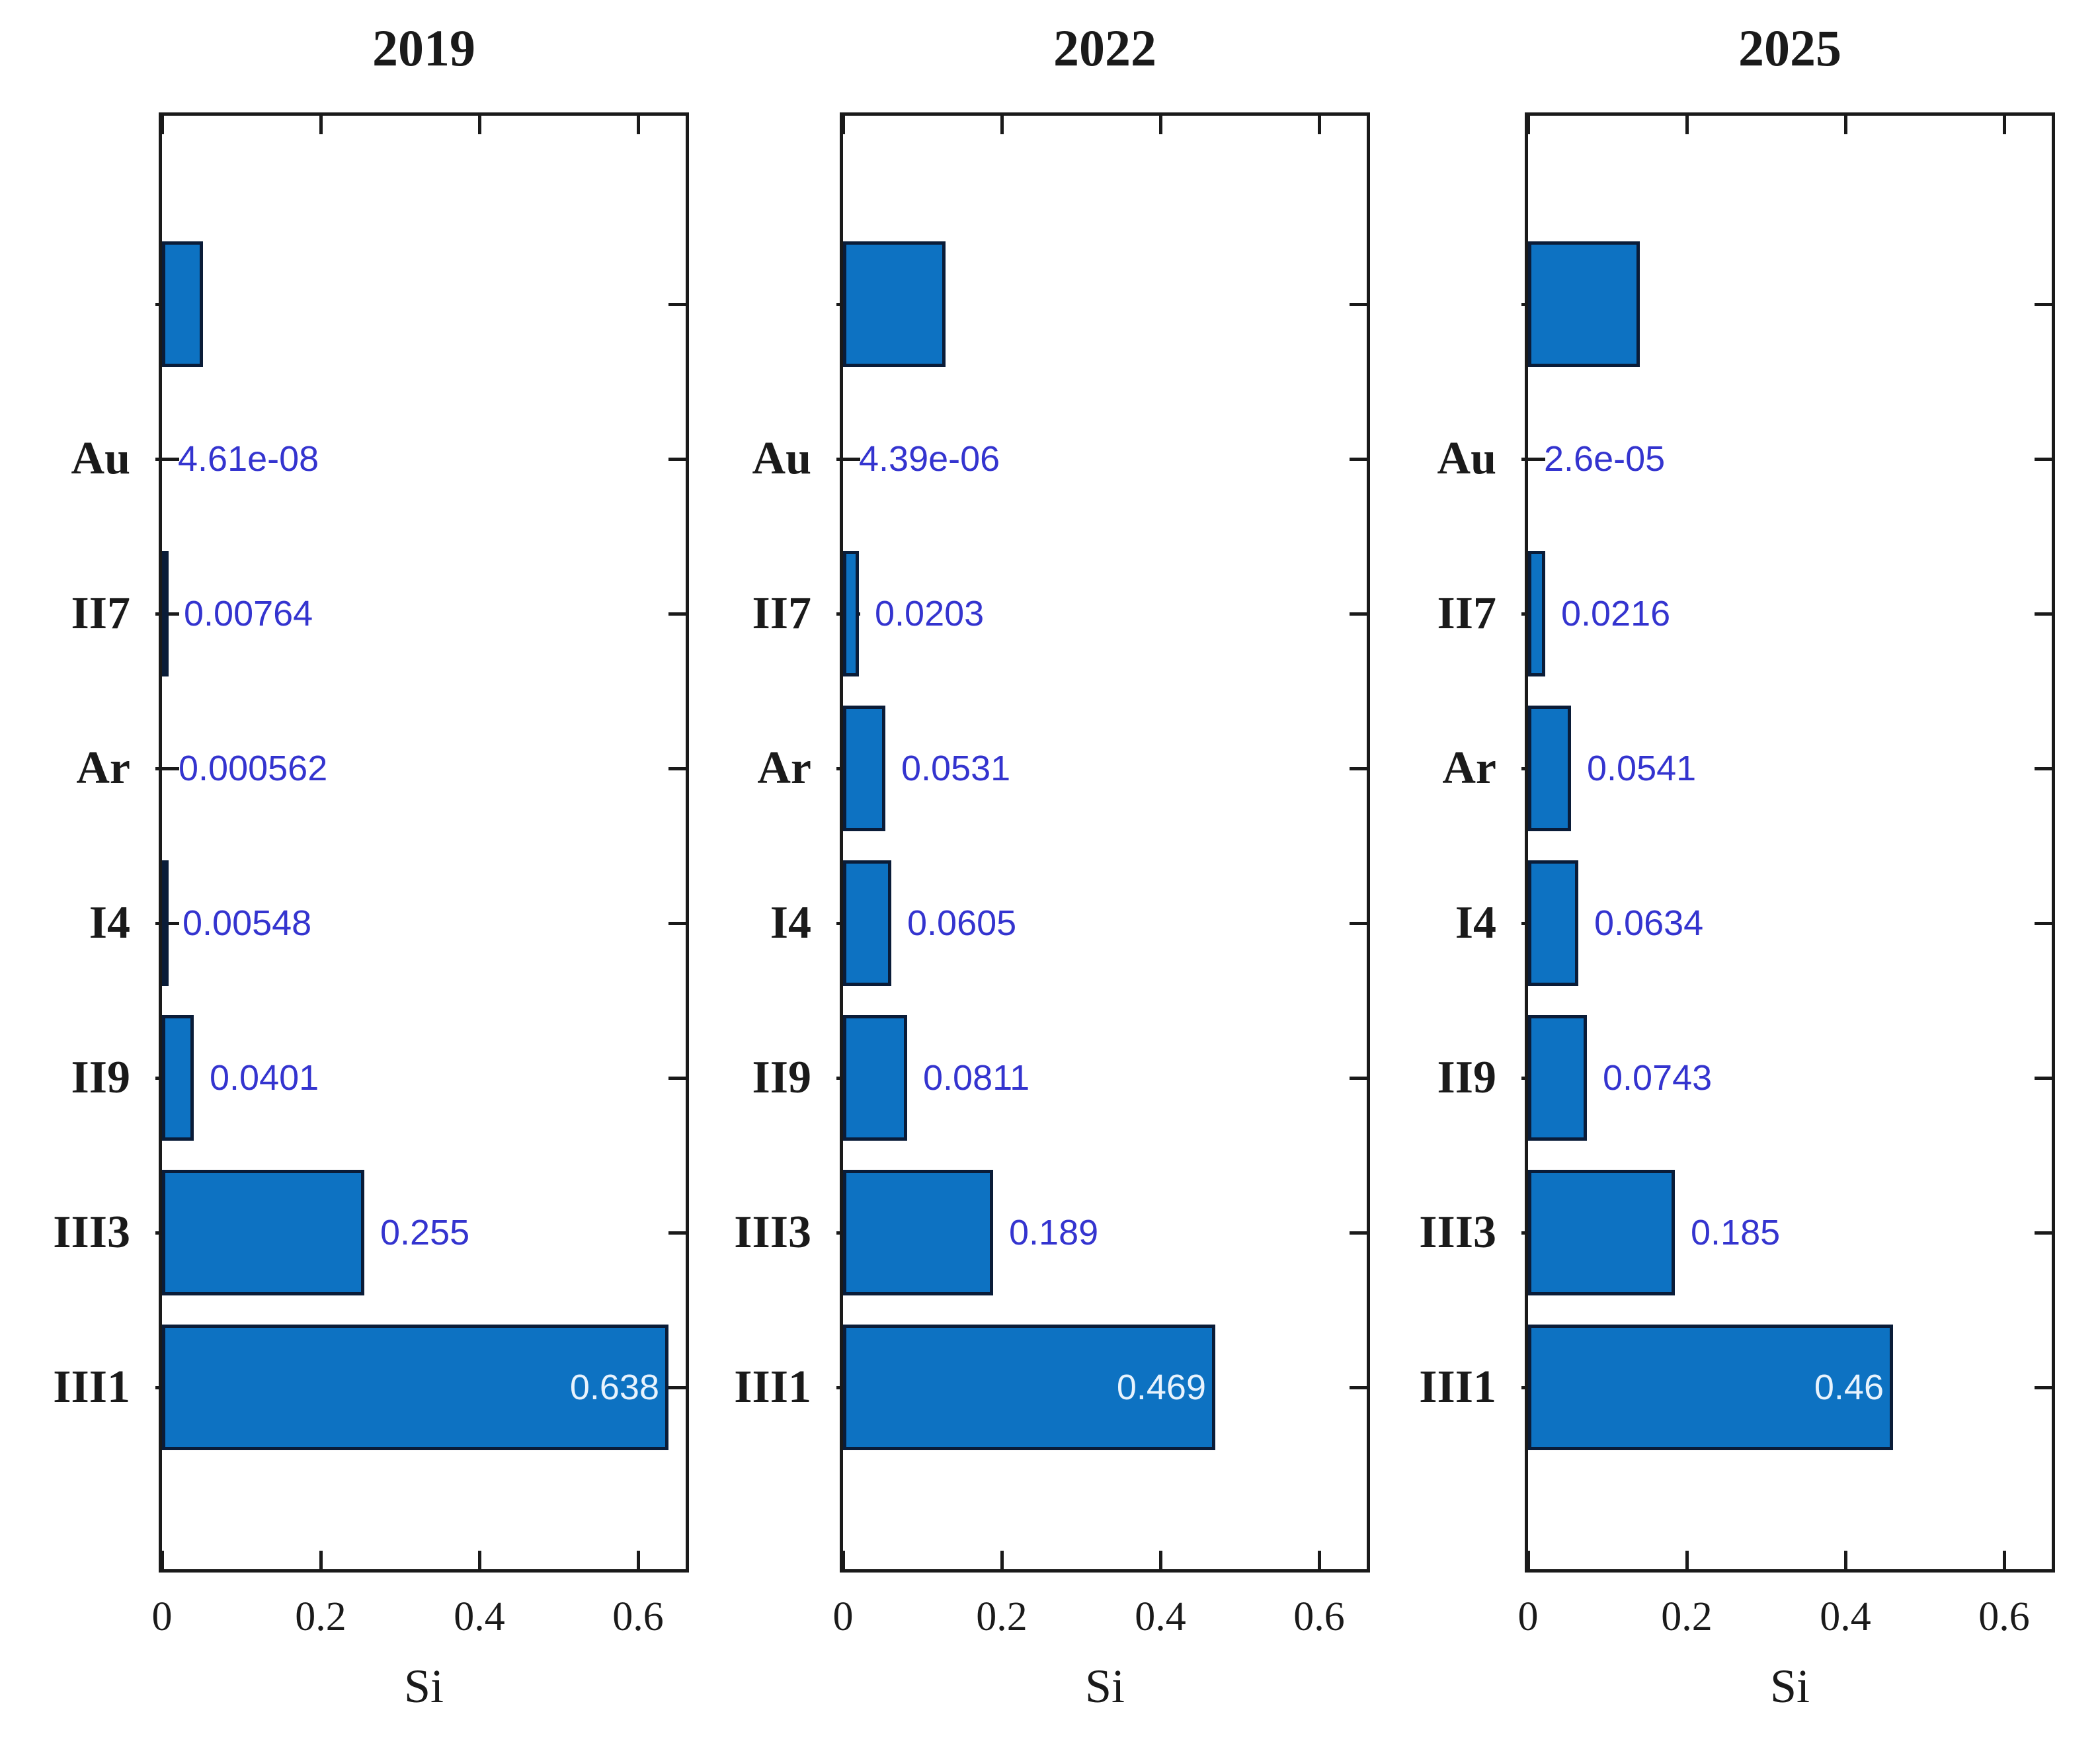  I want to click on chart-title: 2025, so click(1789, 48).